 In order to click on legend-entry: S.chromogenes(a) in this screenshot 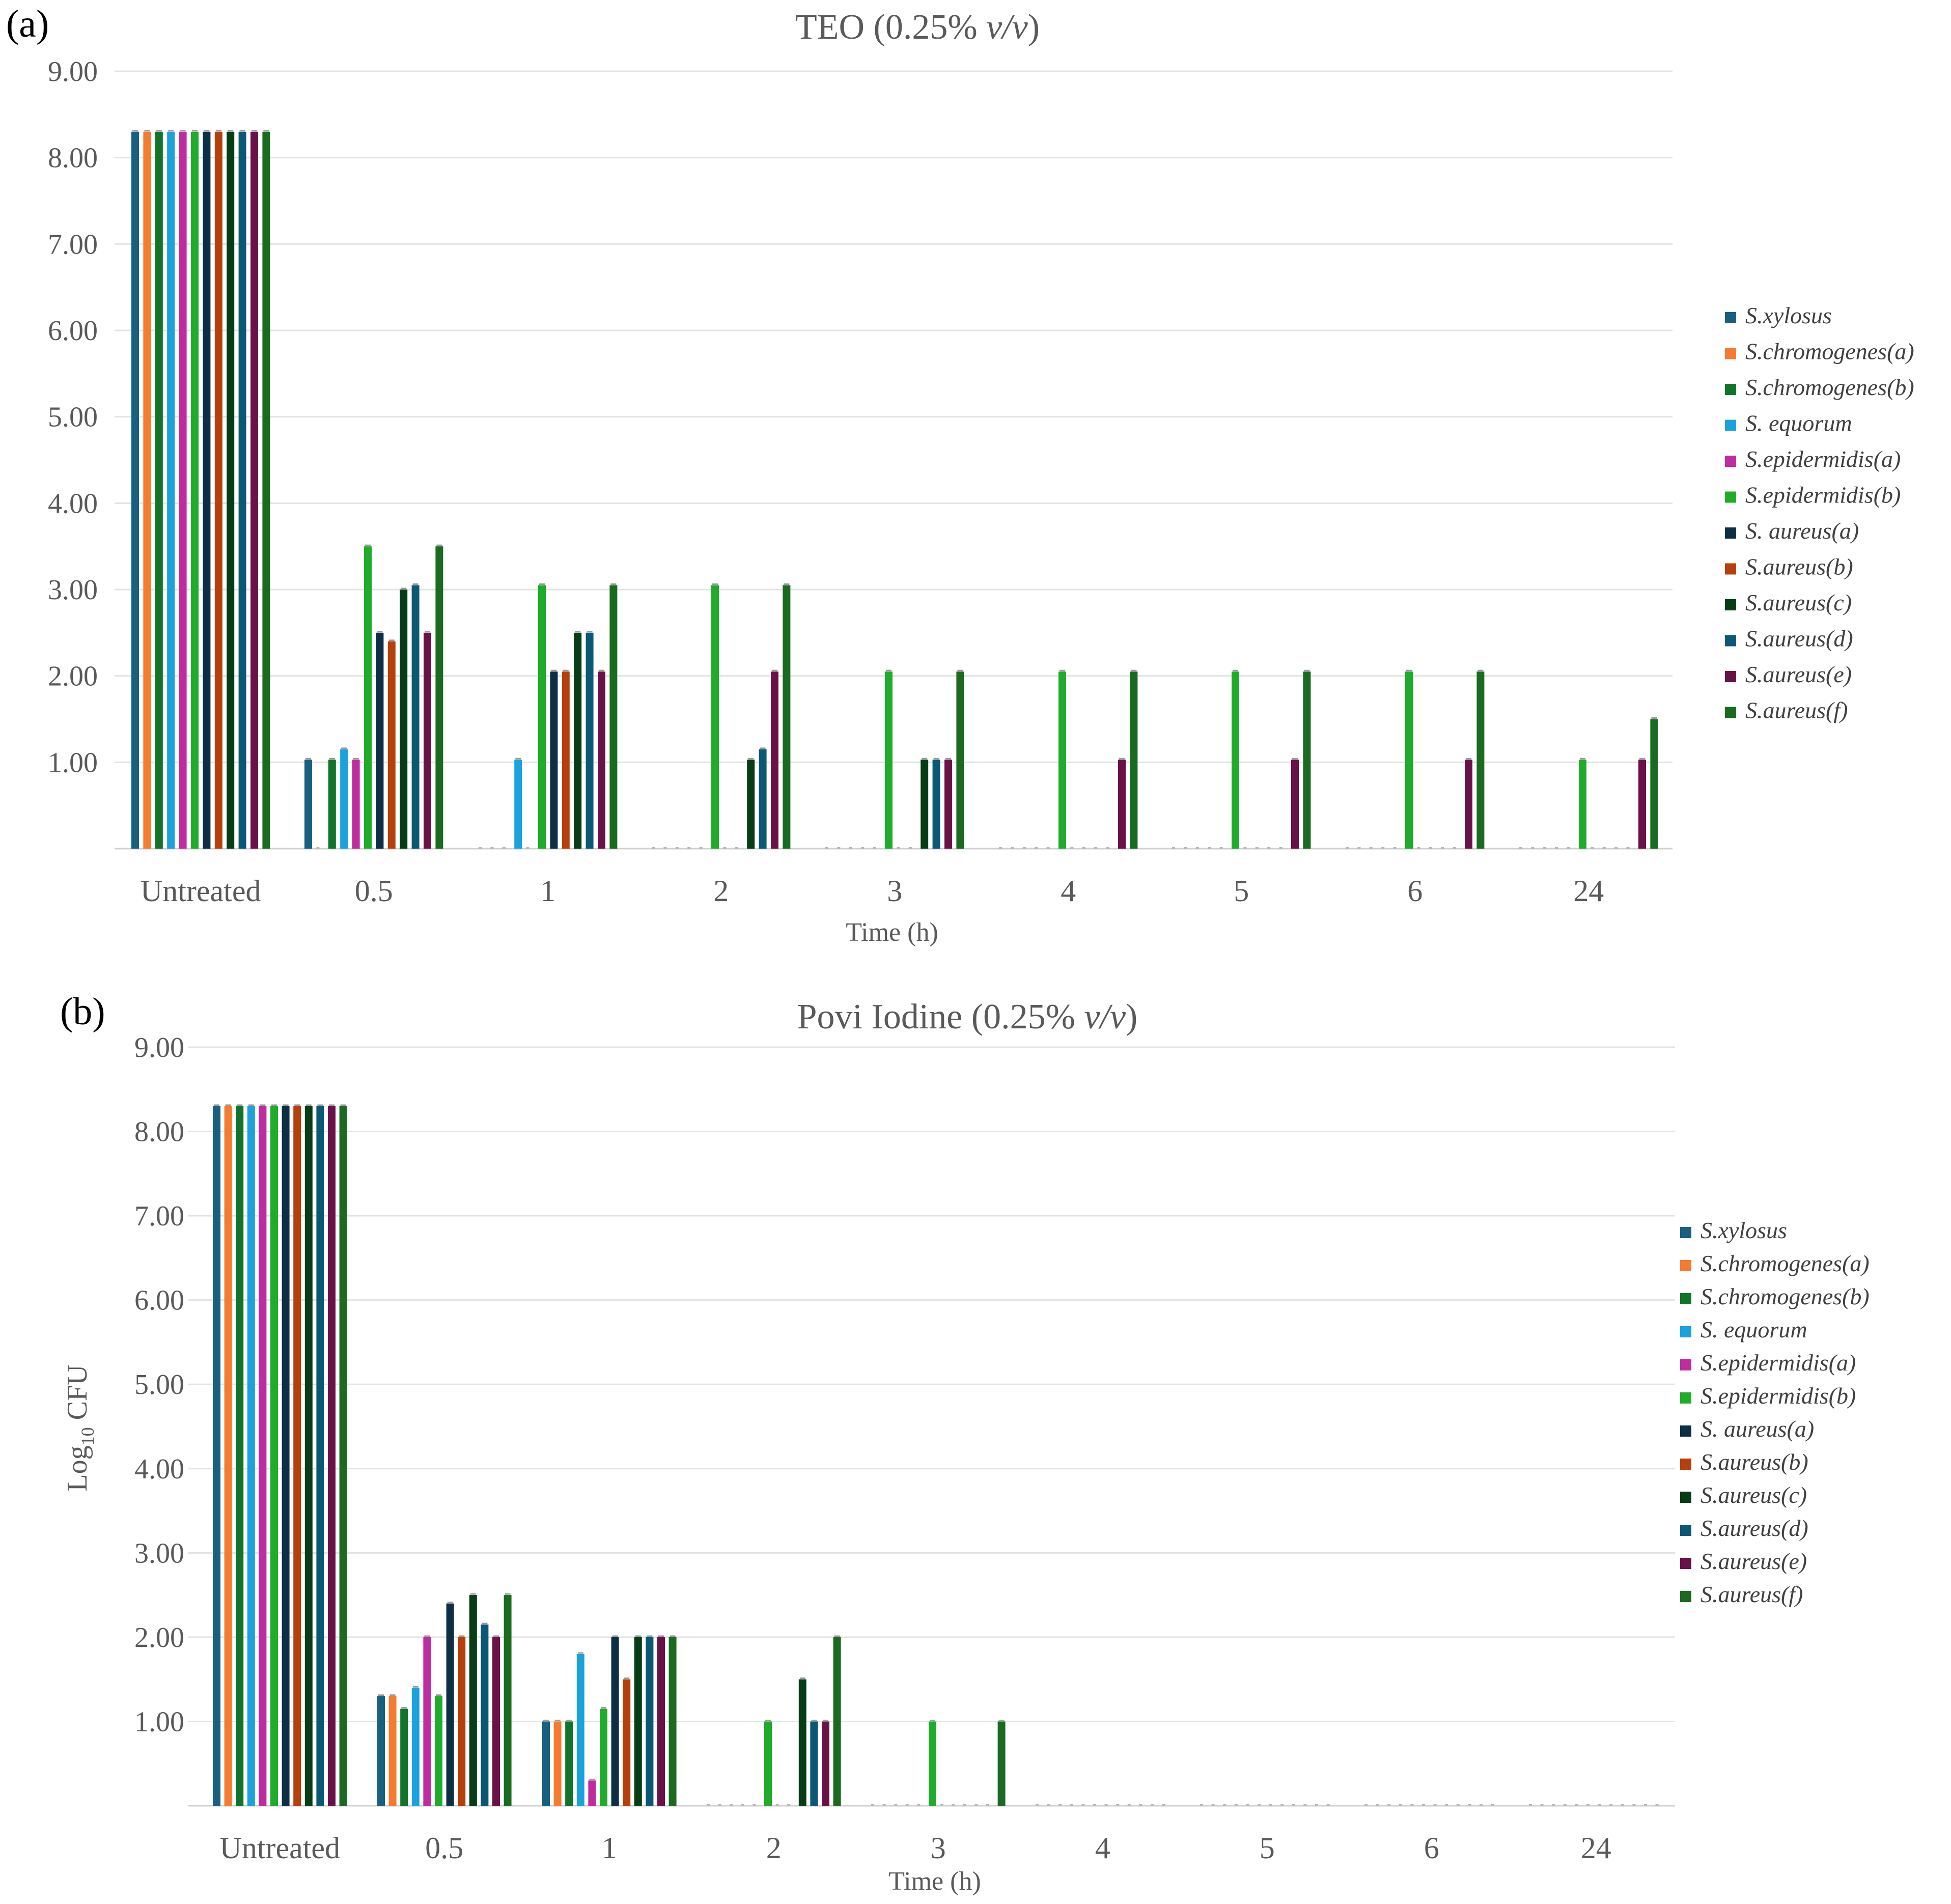, I will do `click(1786, 1263)`.